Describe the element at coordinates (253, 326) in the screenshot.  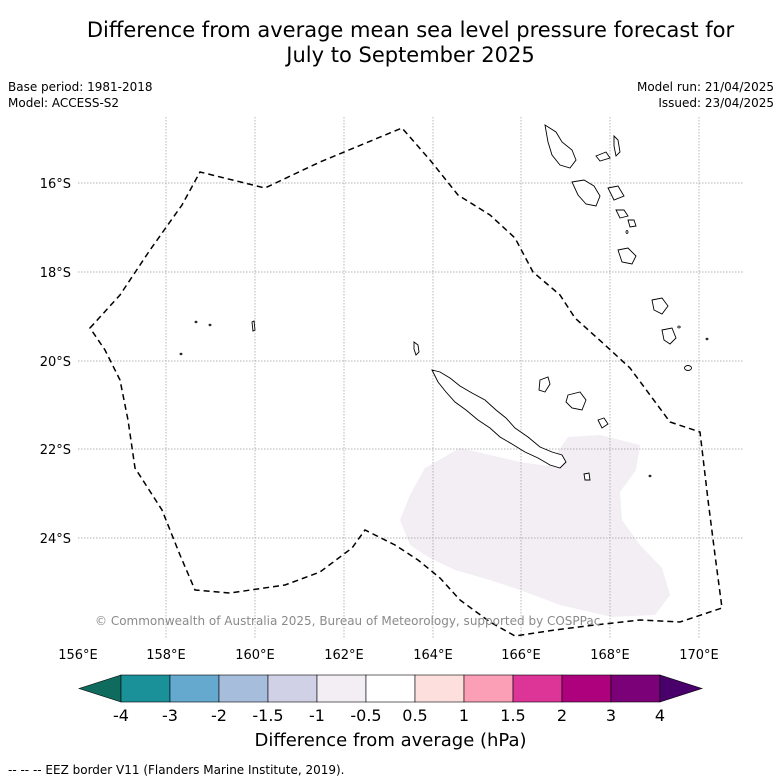
I see `chesterfield-islet` at that location.